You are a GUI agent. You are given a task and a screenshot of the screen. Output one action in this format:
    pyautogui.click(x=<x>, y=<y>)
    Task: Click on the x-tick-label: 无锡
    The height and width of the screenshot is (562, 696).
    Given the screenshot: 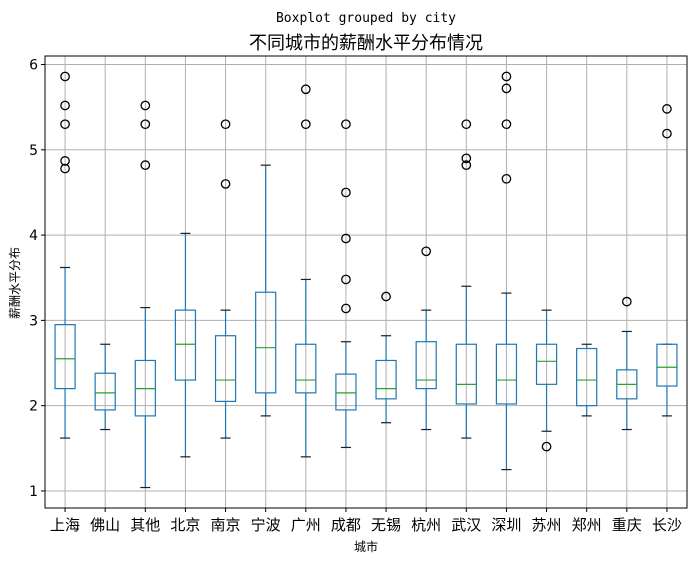 What is the action you would take?
    pyautogui.click(x=386, y=525)
    